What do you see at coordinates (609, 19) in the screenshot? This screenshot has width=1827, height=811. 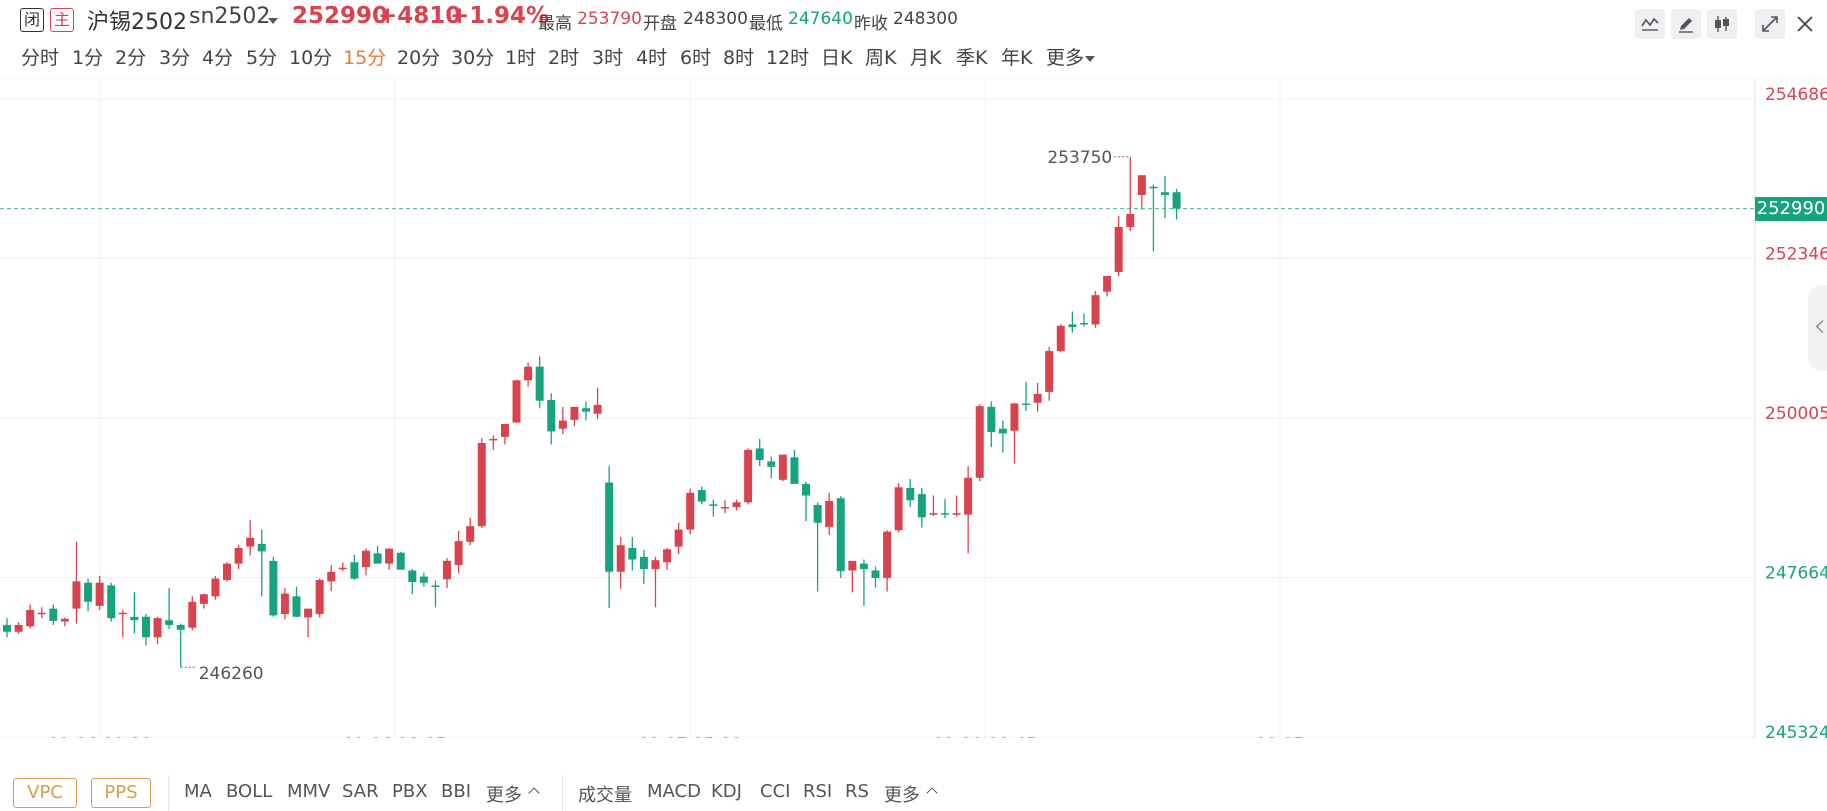 I see `high-value: 253790` at bounding box center [609, 19].